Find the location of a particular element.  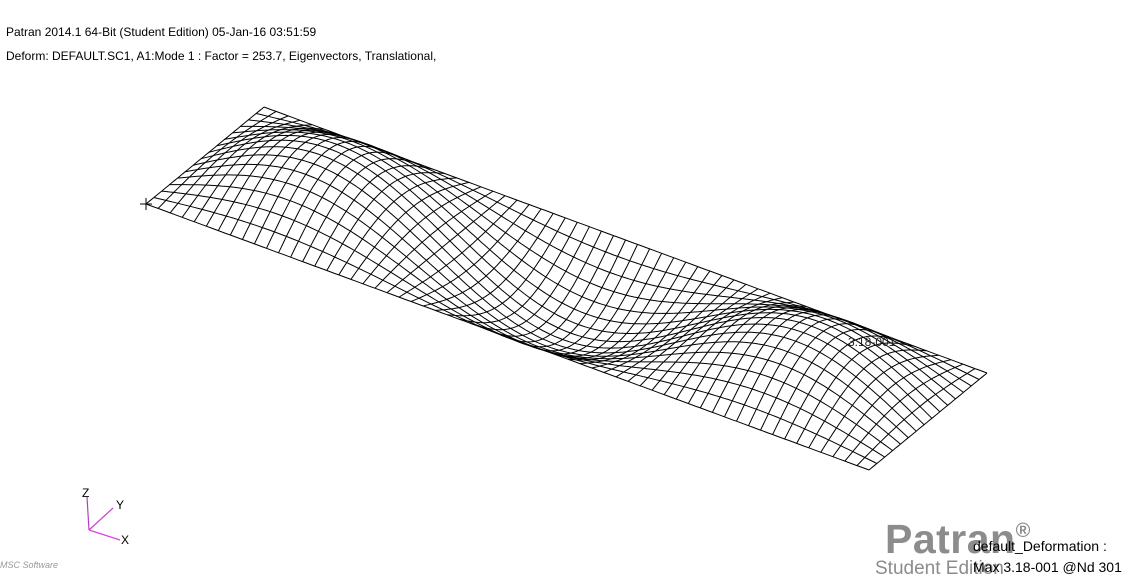

z-axis-label: Z is located at coordinates (86, 493).